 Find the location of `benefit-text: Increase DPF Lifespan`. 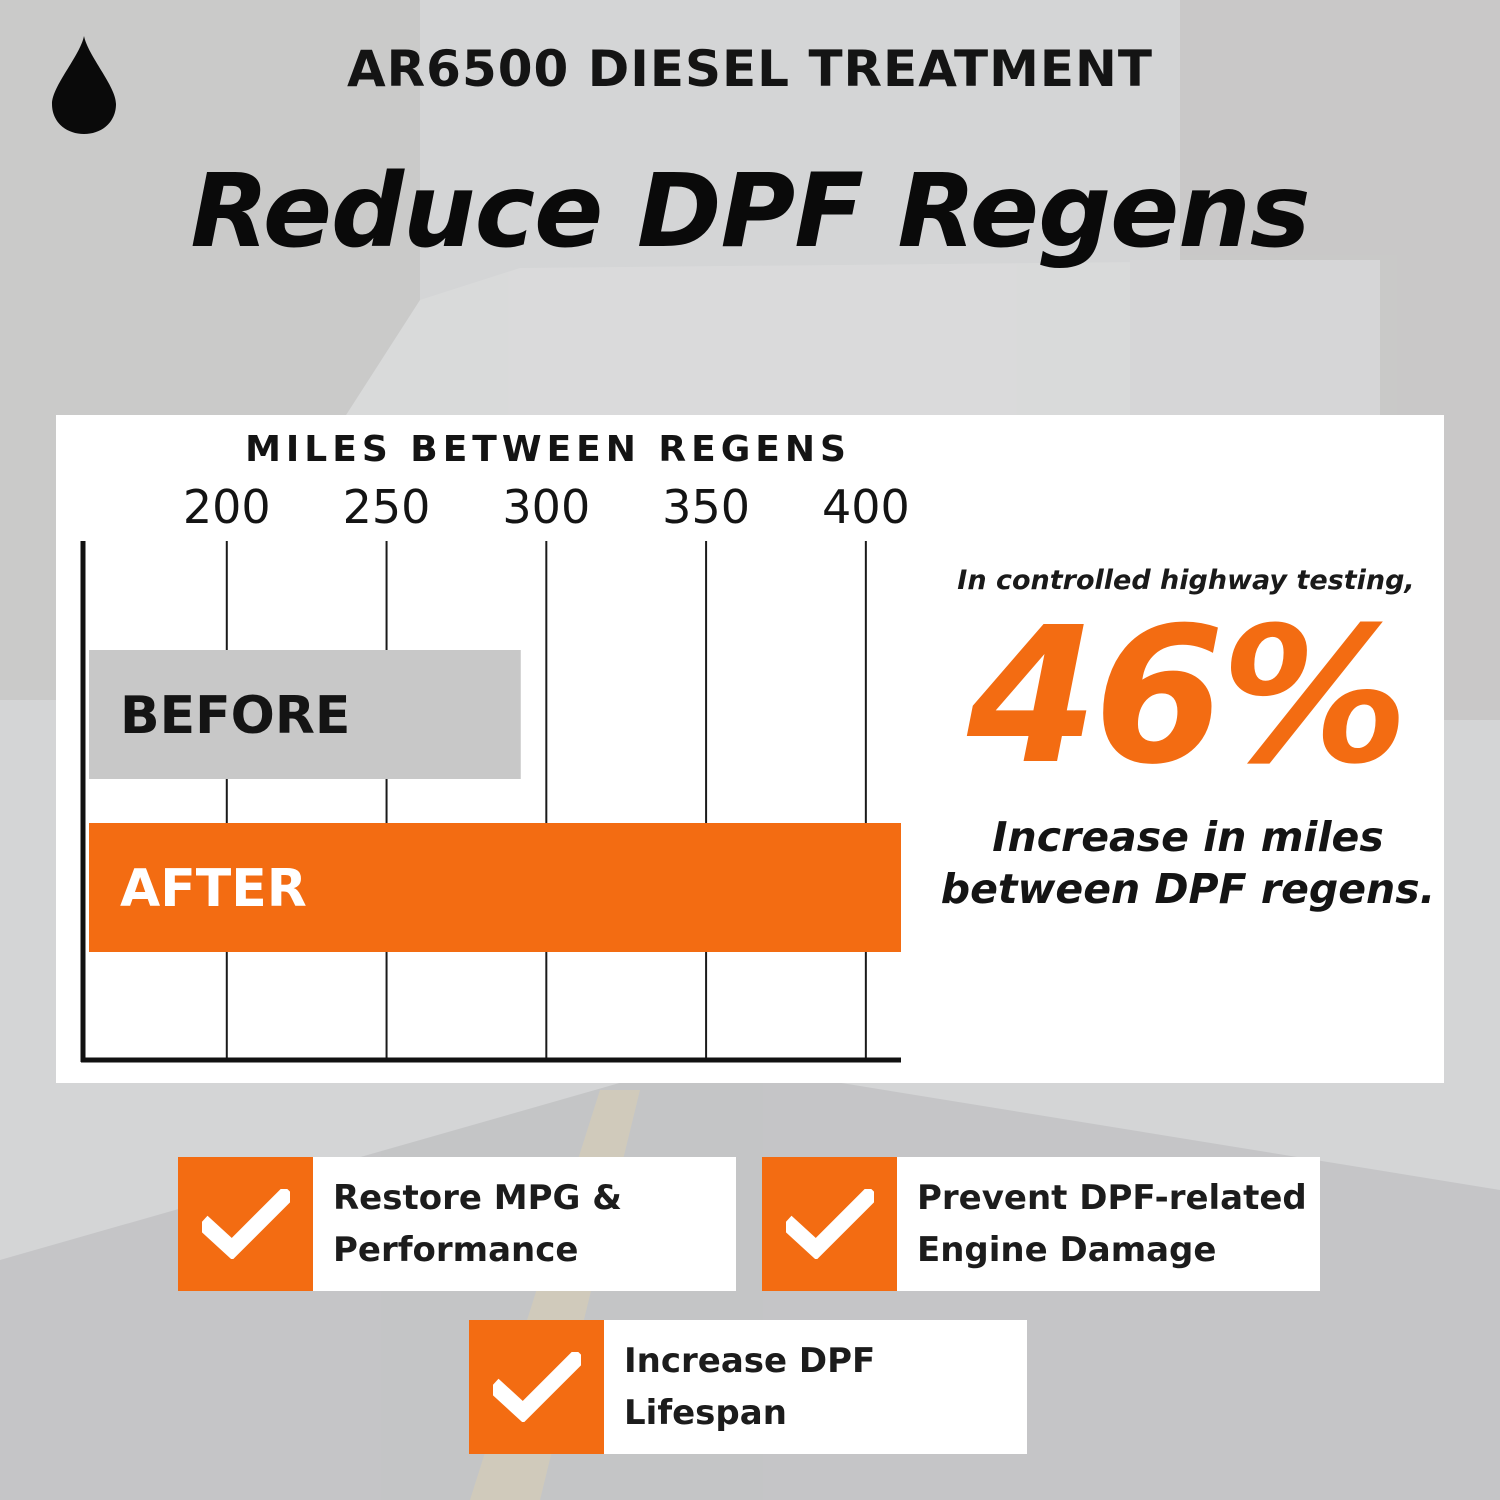

benefit-text: Increase DPF Lifespan is located at coordinates (750, 1387).